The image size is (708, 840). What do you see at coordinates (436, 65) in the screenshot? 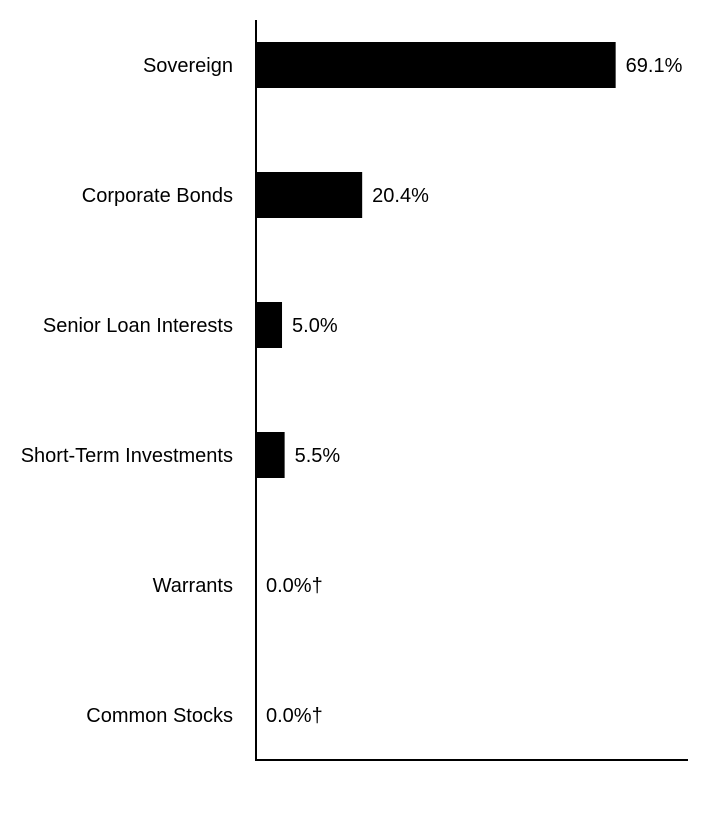
I see `bar-sovereign` at bounding box center [436, 65].